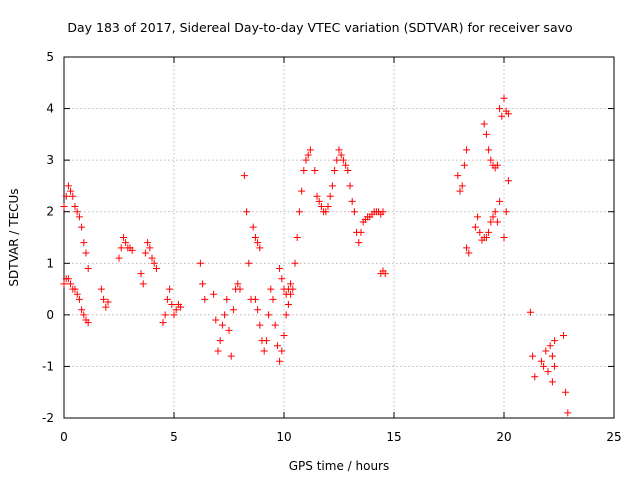  What do you see at coordinates (125, 248) in the screenshot?
I see `series-arc4` at bounding box center [125, 248].